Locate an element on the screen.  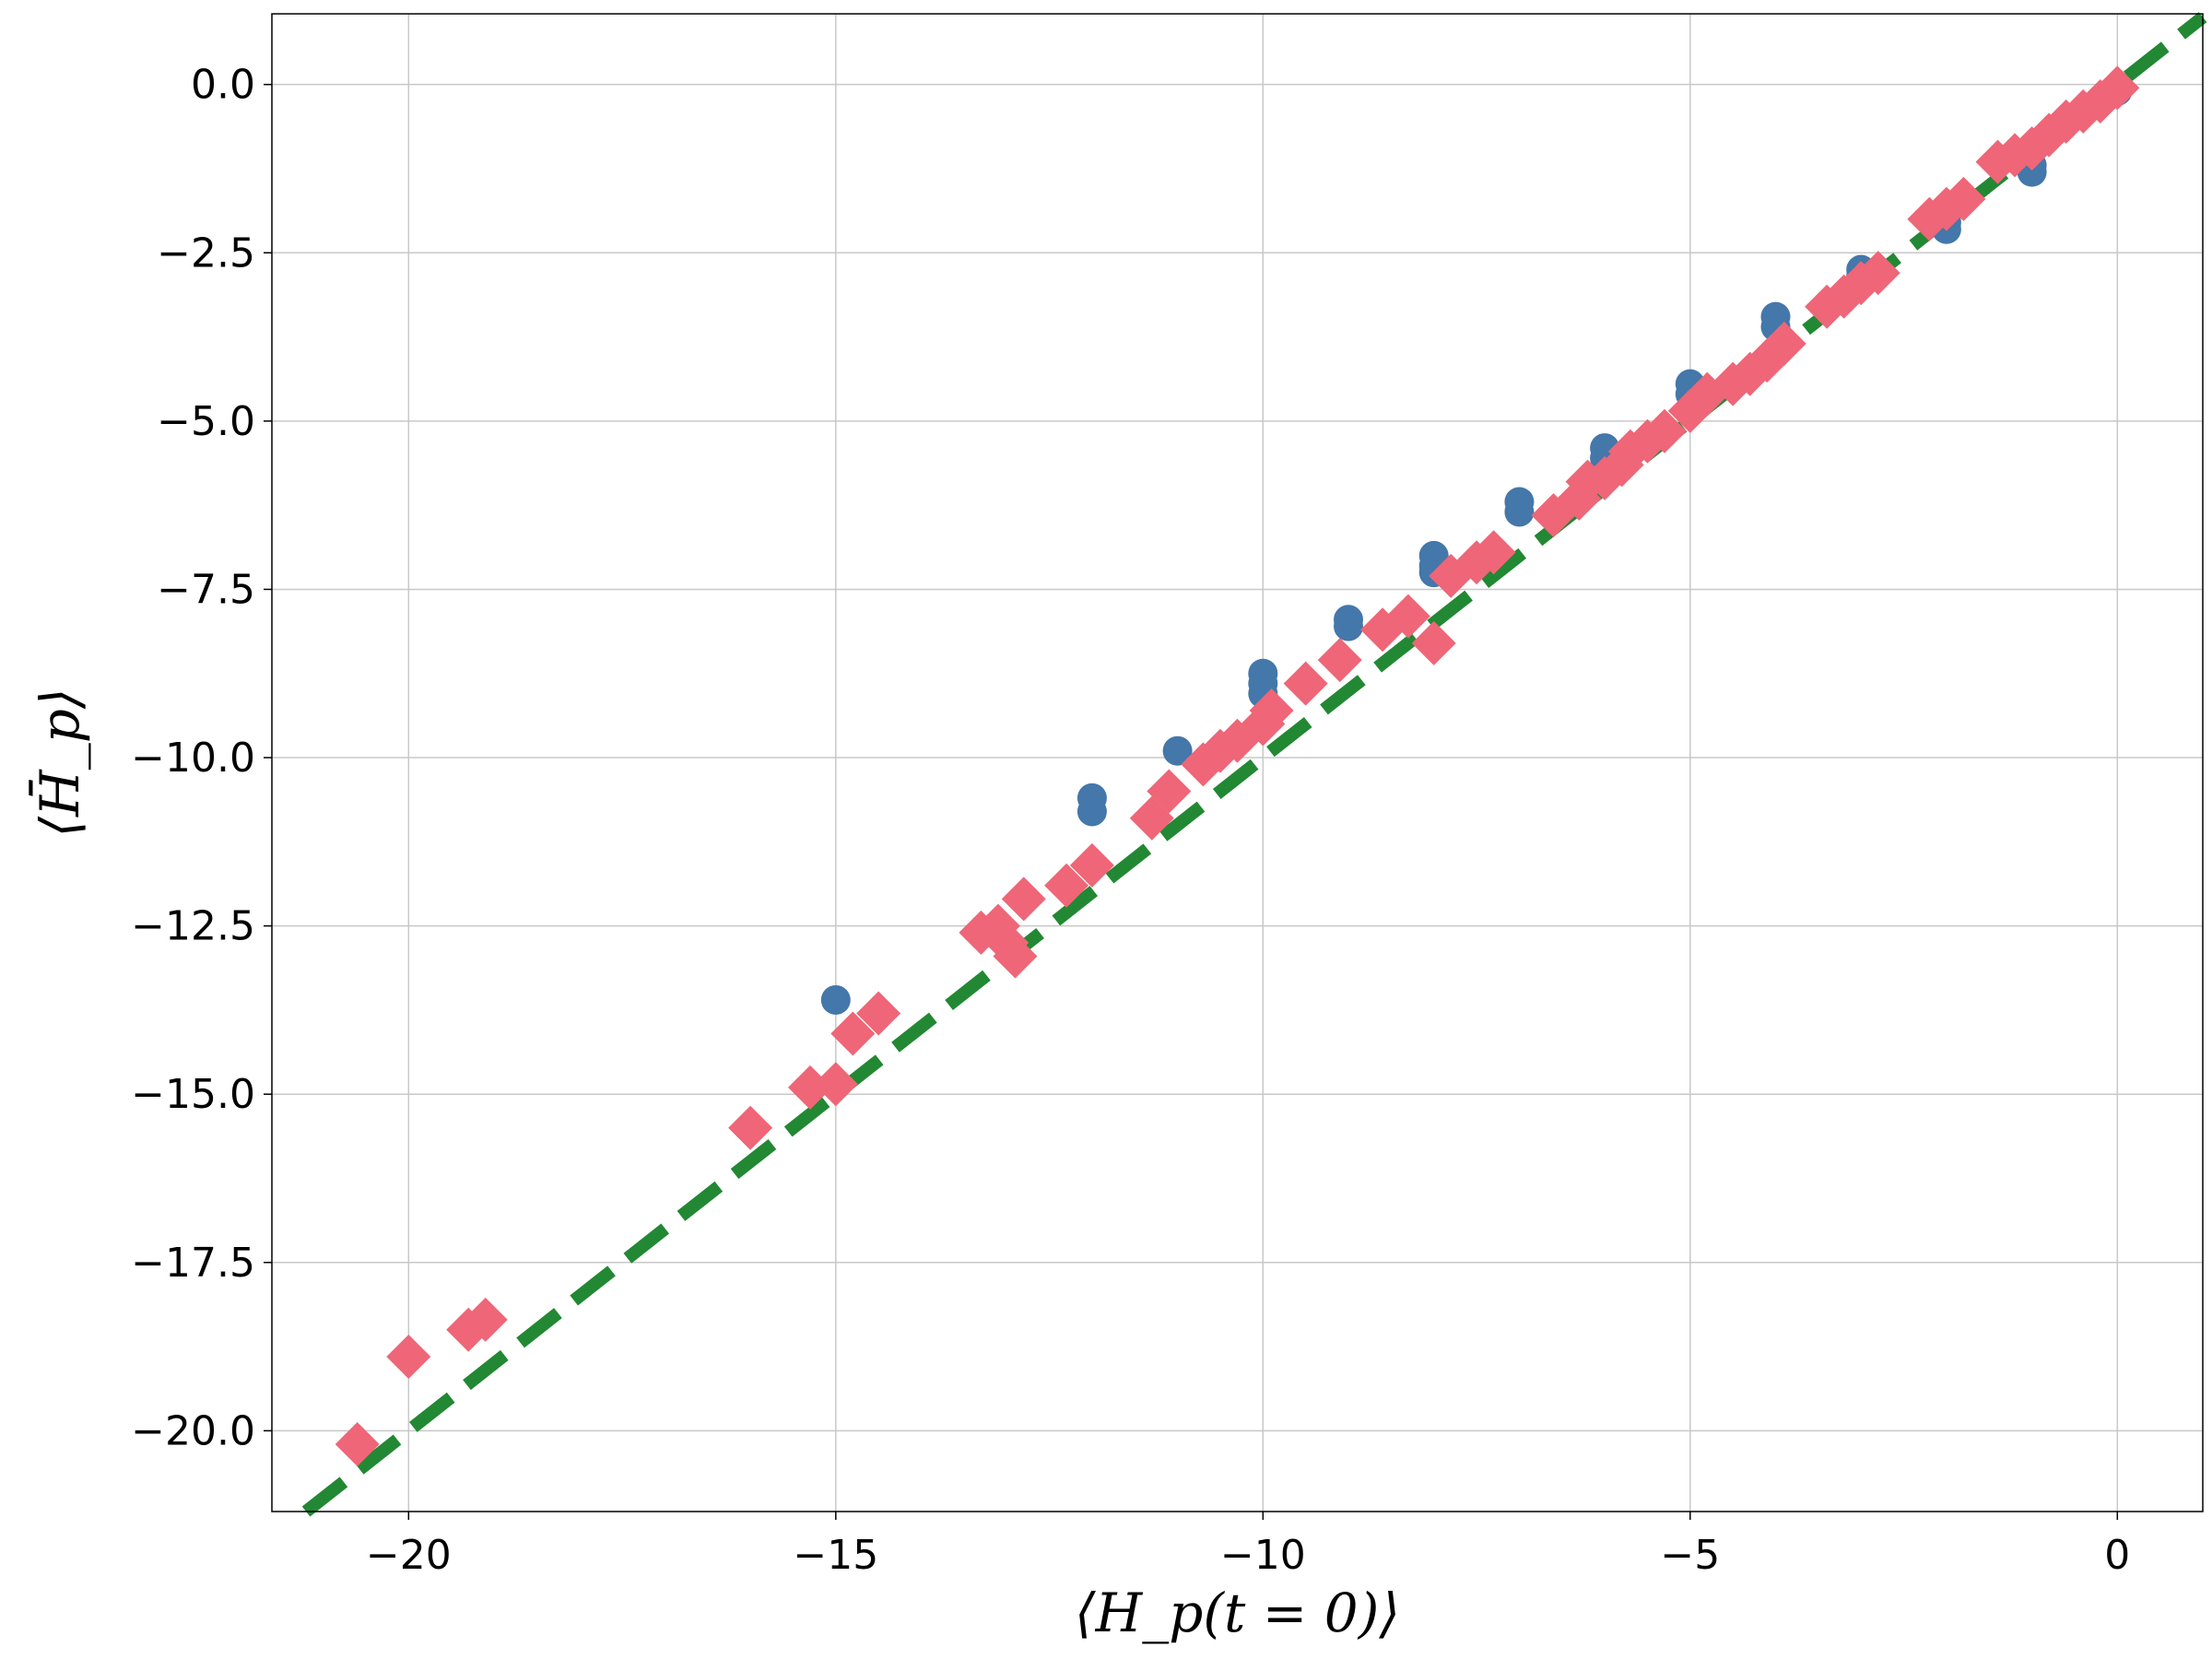
y-tick-label: −20.0 is located at coordinates (193, 1430).